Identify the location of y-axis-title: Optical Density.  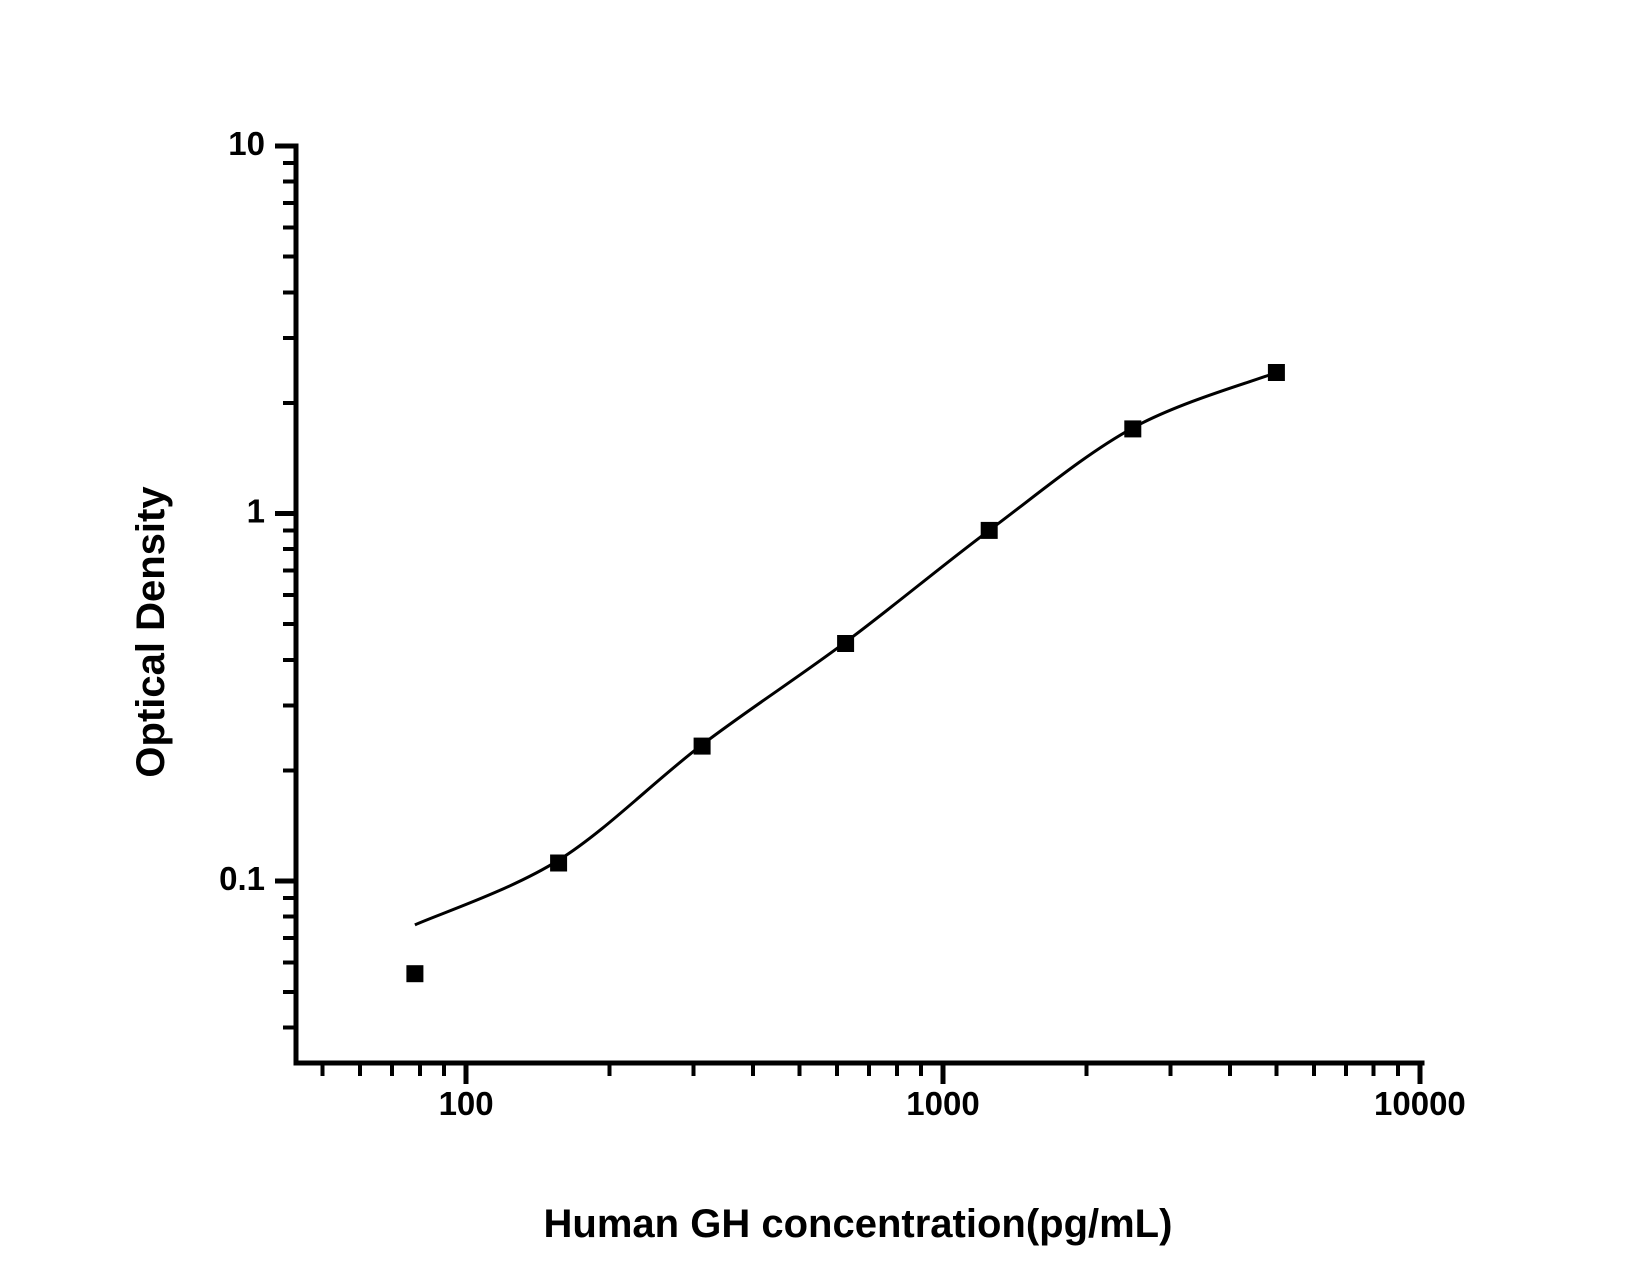
(151, 632).